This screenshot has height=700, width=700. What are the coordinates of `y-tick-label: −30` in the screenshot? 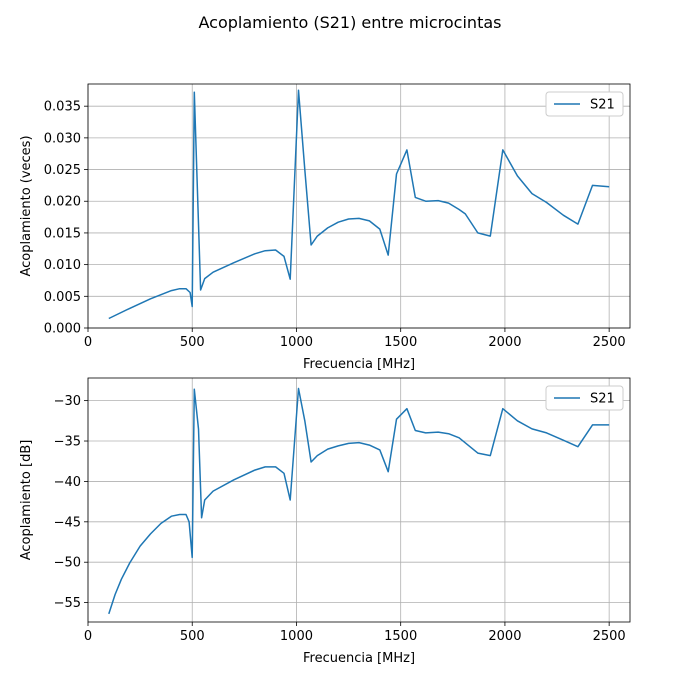 It's located at (67, 401).